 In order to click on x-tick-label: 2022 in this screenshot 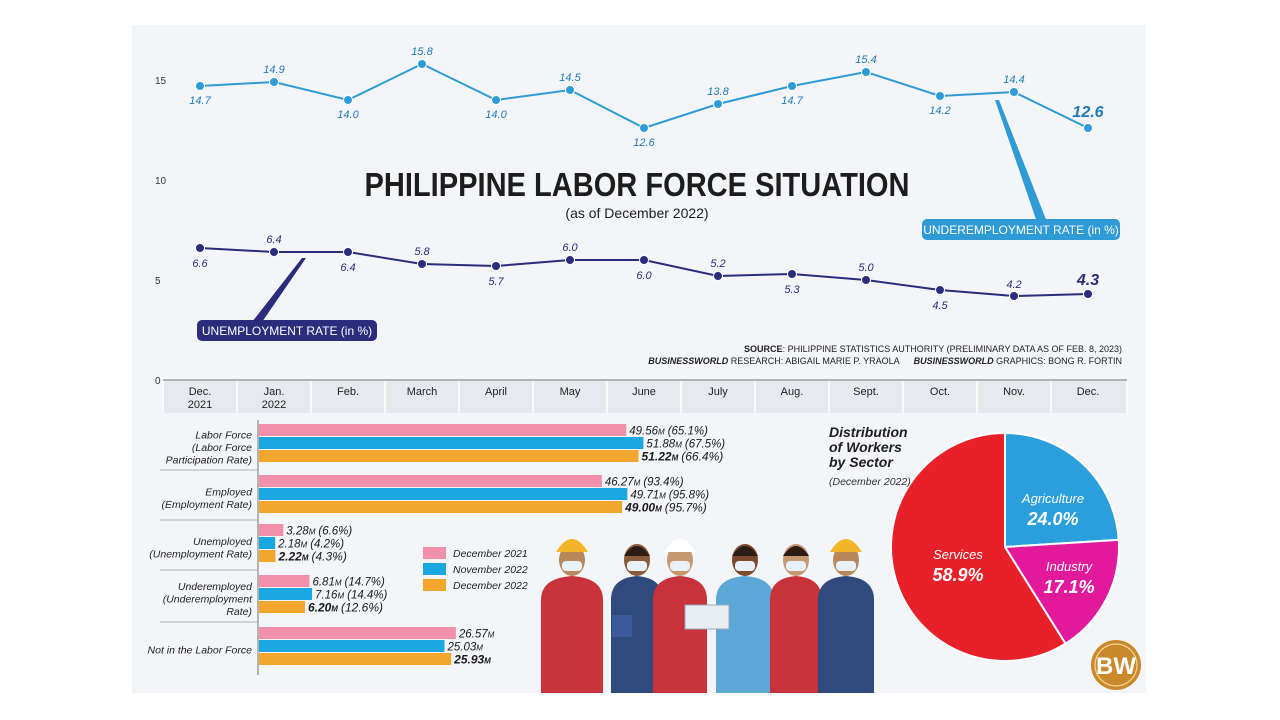, I will do `click(274, 405)`.